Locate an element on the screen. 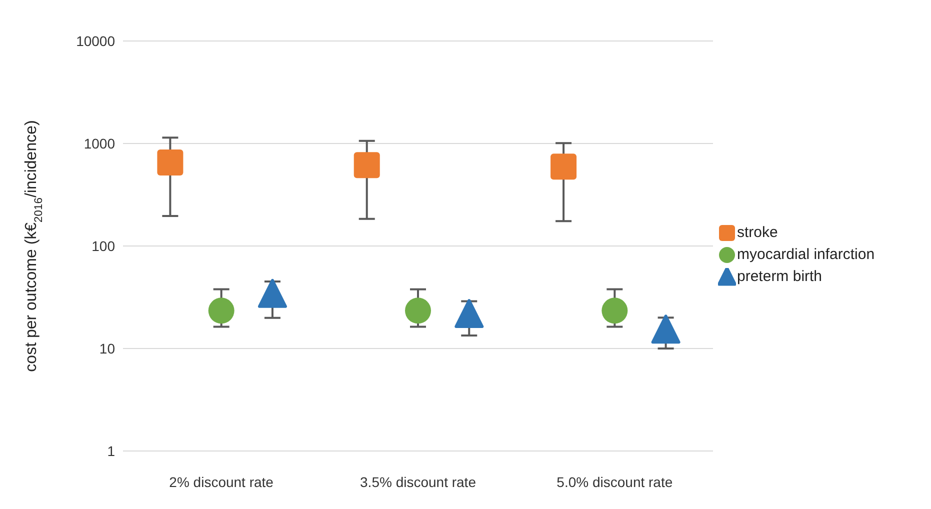 Image resolution: width=931 pixels, height=509 pixels. legend-label: myocardial infarction is located at coordinates (806, 254).